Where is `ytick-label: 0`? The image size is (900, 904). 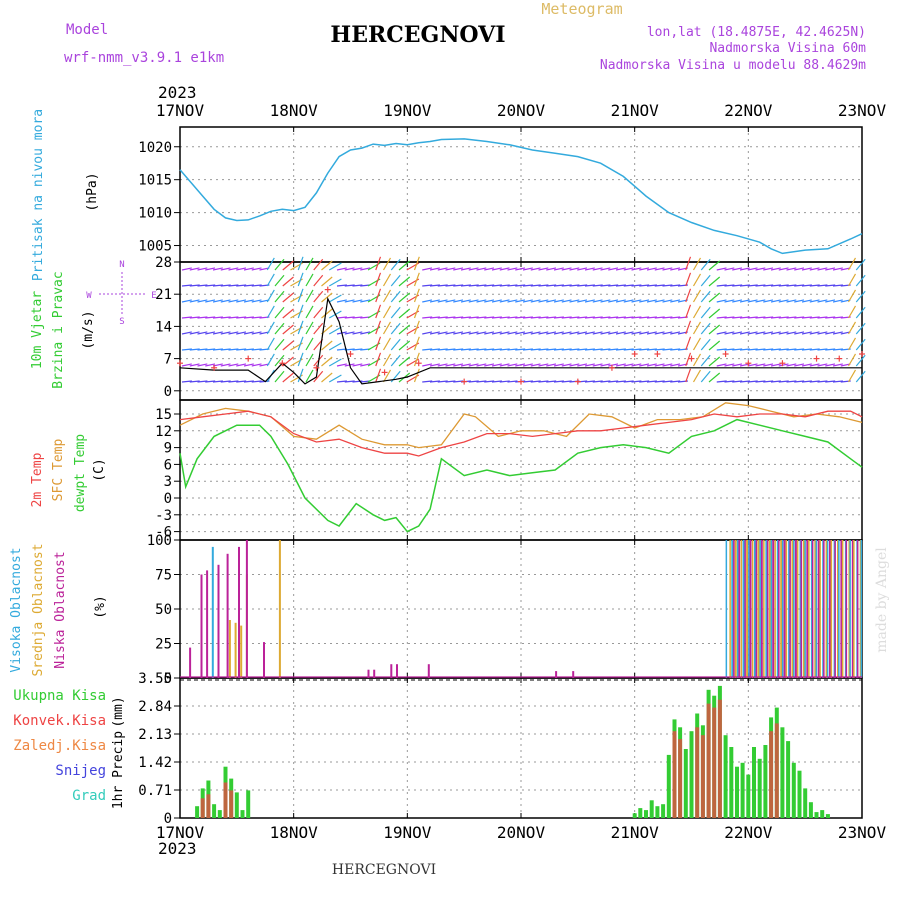
ytick-label: 0 is located at coordinates (168, 499).